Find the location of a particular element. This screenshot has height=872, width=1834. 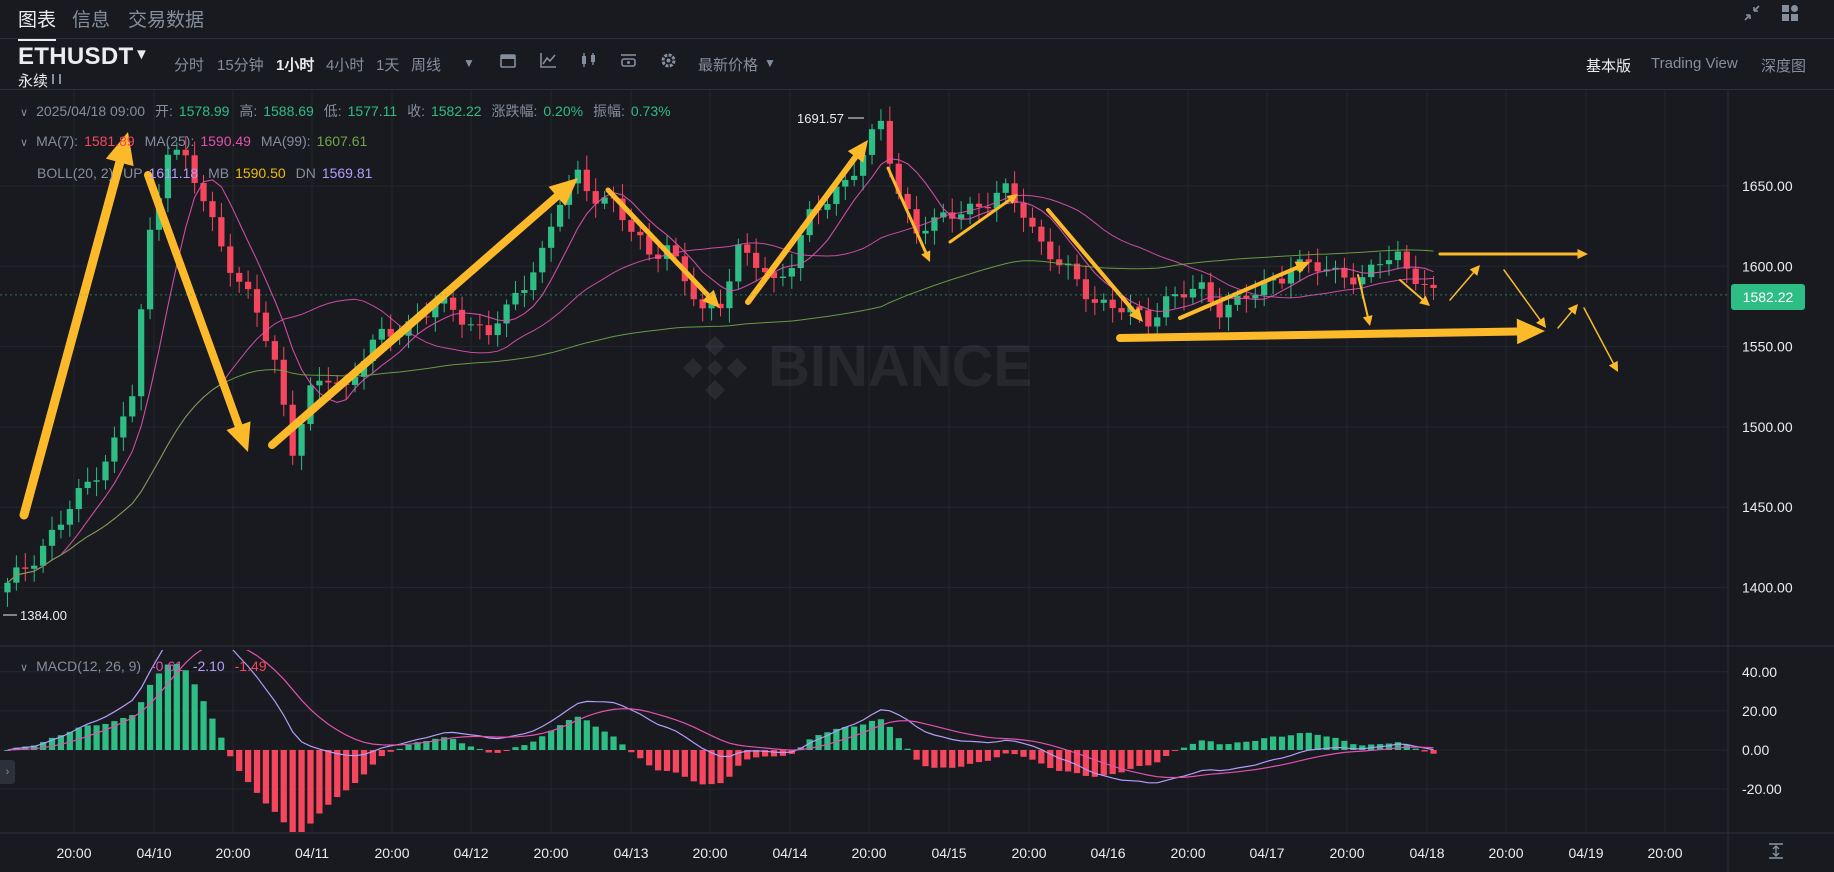

timeframe-1h: 1小时 is located at coordinates (295, 65).